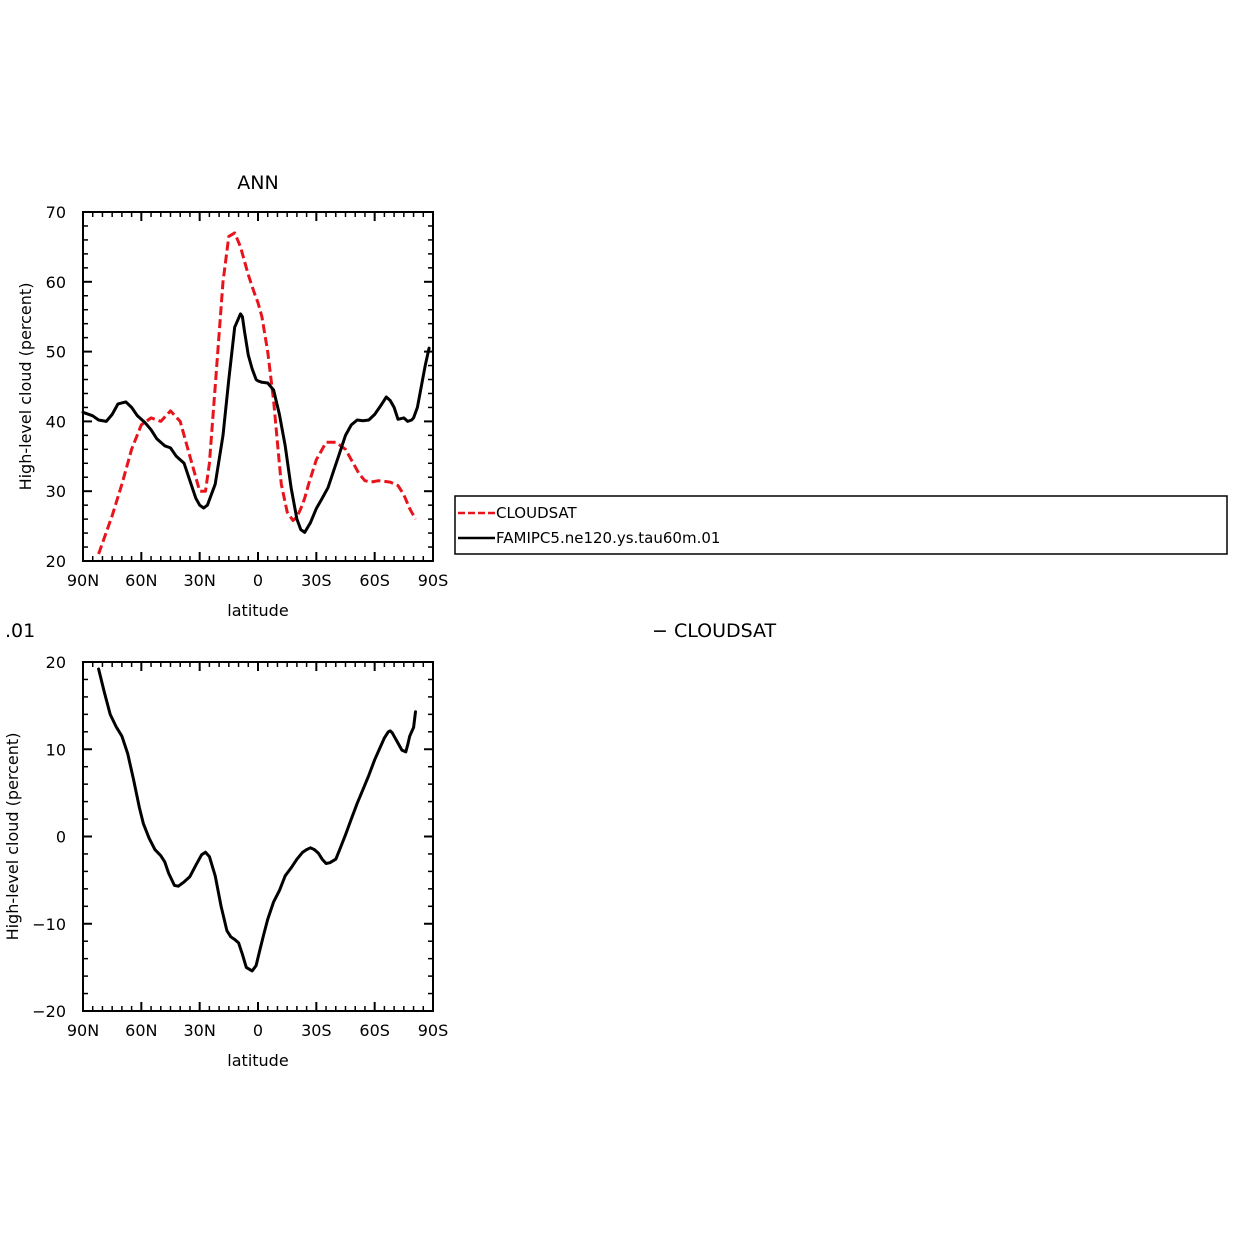 The height and width of the screenshot is (1241, 1245). I want to click on y-tick-label: 10, so click(56, 749).